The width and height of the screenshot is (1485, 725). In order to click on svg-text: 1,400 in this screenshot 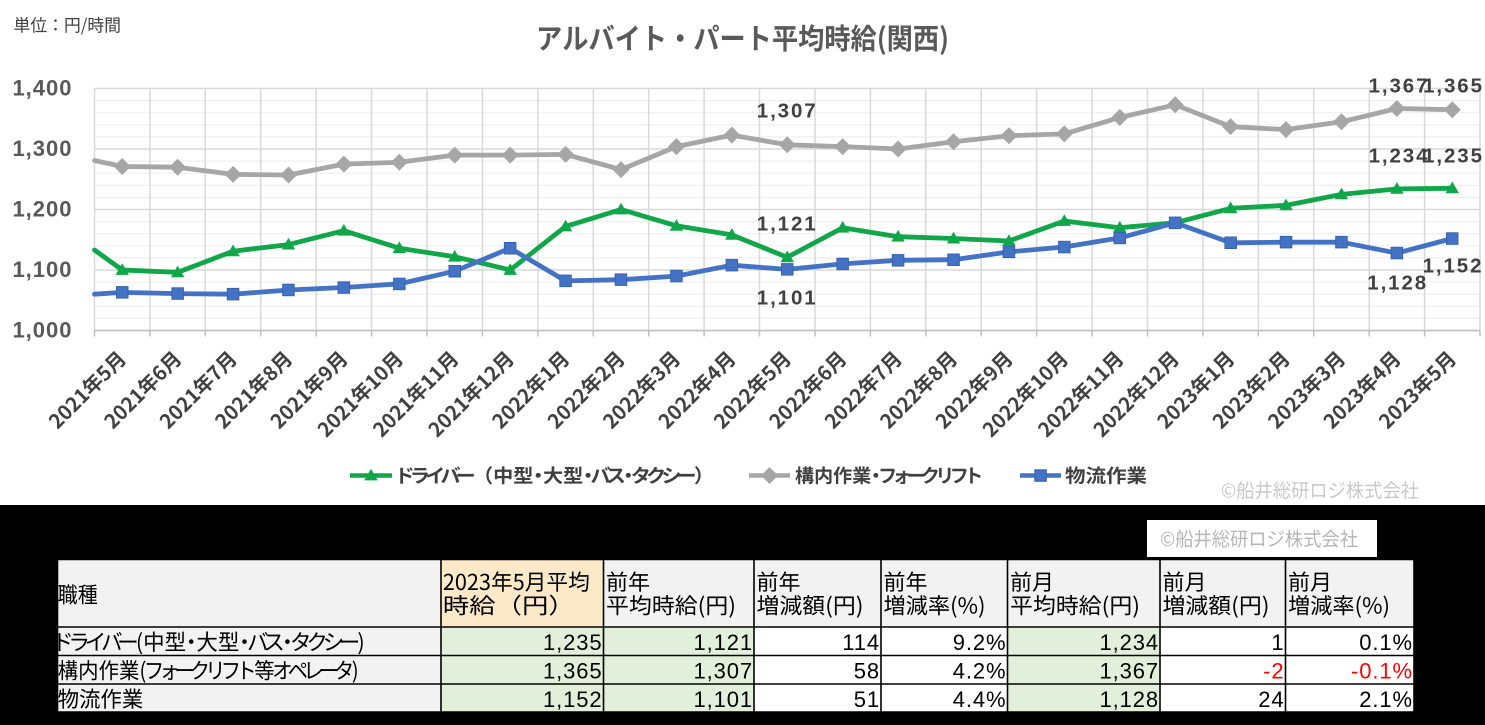, I will do `click(42, 88)`.